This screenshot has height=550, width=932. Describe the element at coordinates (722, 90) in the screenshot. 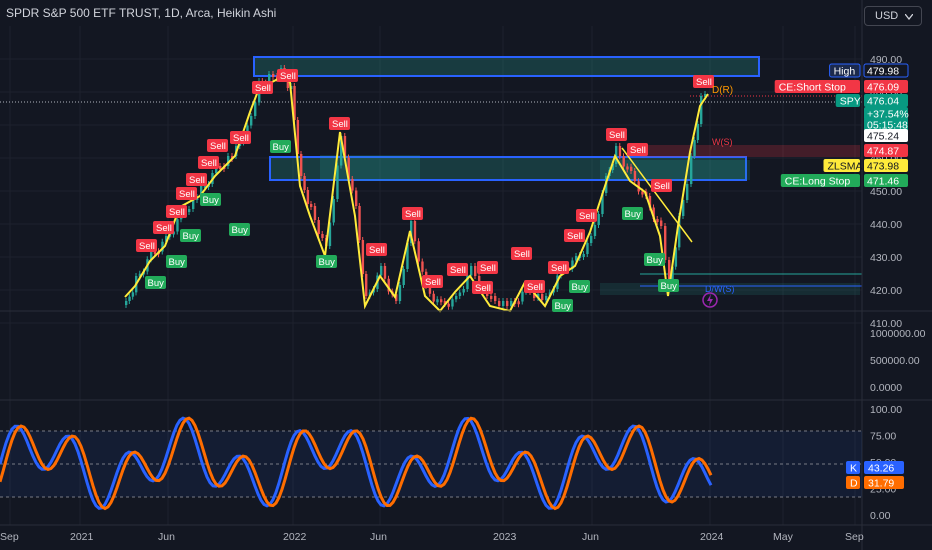

I see `annotation-resistance: D(R)` at that location.